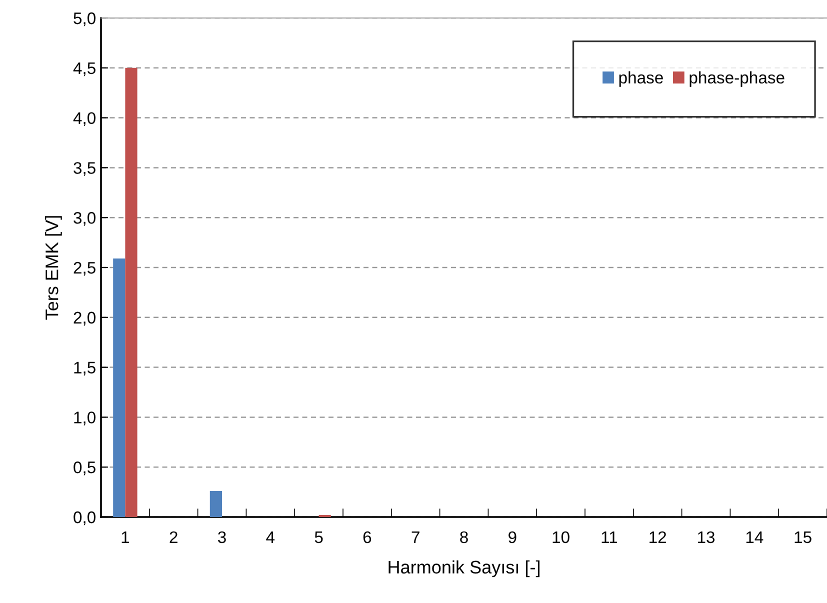 This screenshot has width=827, height=603. What do you see at coordinates (641, 79) in the screenshot?
I see `legend-label: phase` at bounding box center [641, 79].